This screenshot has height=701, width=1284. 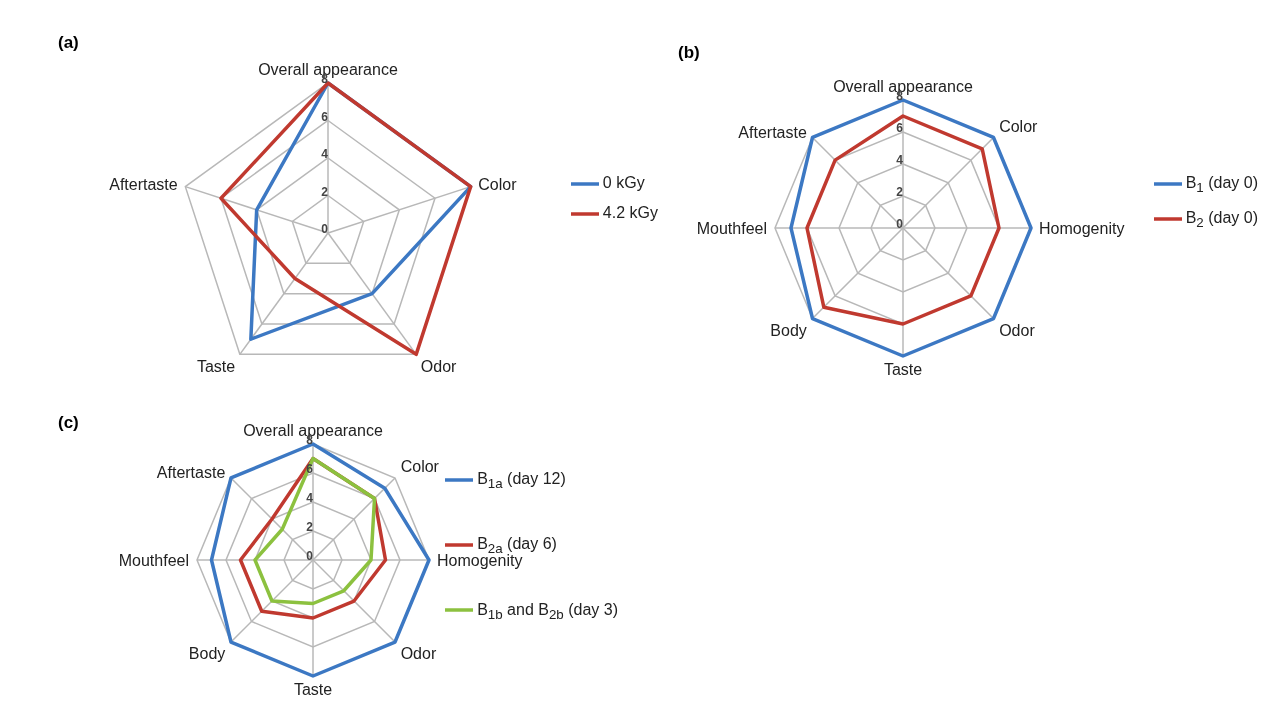 I want to click on chart-title: (b), so click(x=689, y=53).